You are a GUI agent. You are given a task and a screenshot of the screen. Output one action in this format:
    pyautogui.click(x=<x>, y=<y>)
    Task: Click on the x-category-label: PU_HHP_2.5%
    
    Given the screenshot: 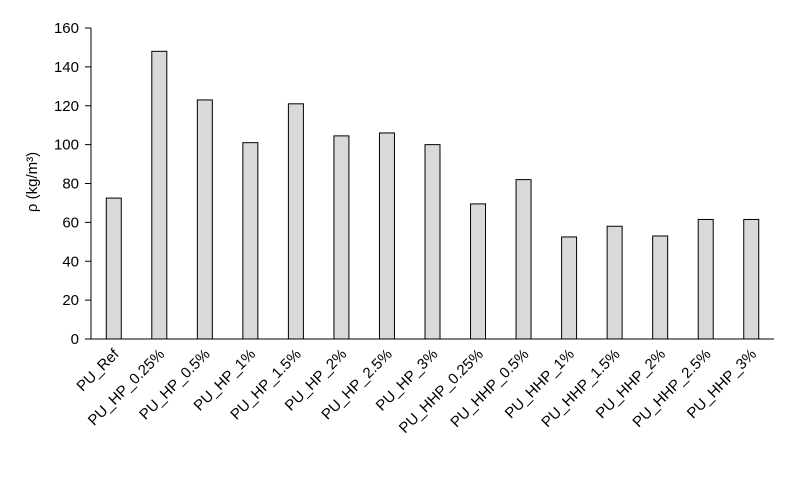 What is the action you would take?
    pyautogui.click(x=671, y=388)
    